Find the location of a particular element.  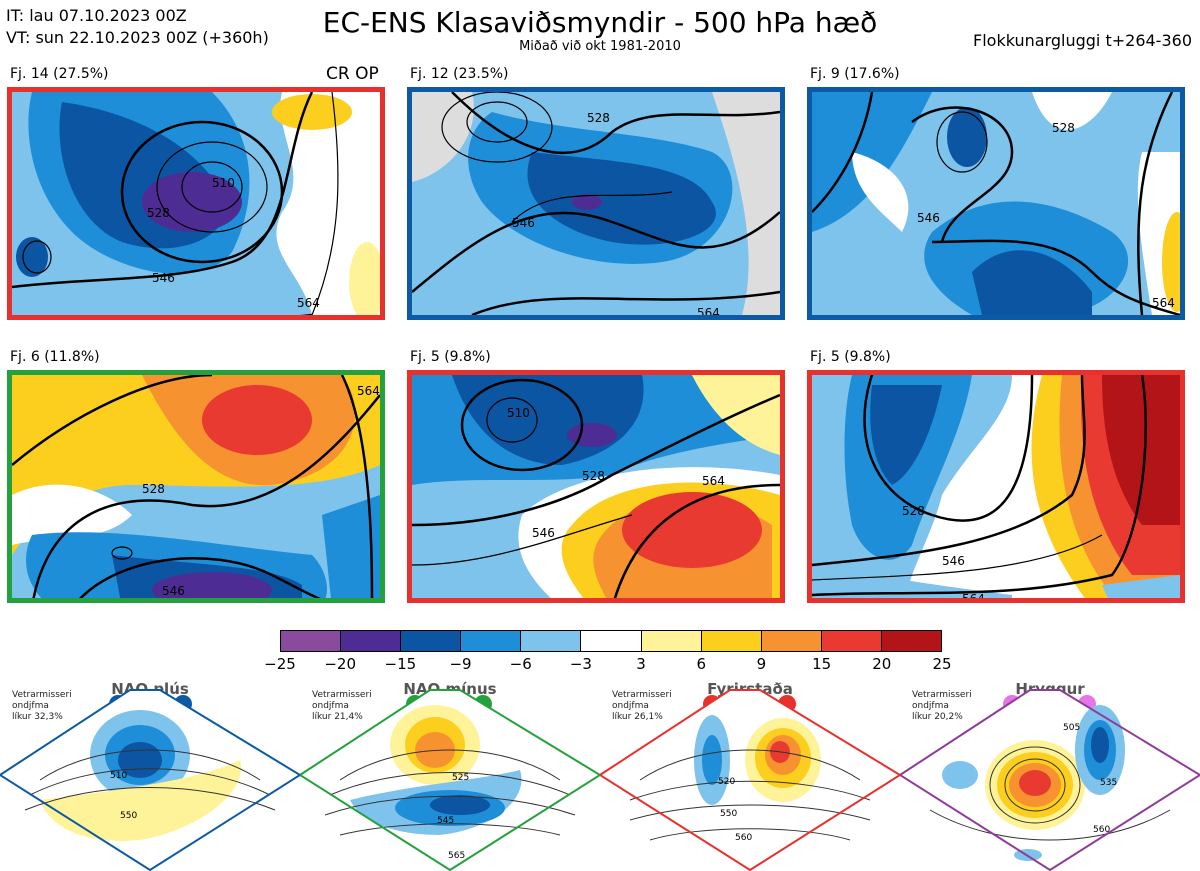

contour-label: 520 is located at coordinates (726, 782).